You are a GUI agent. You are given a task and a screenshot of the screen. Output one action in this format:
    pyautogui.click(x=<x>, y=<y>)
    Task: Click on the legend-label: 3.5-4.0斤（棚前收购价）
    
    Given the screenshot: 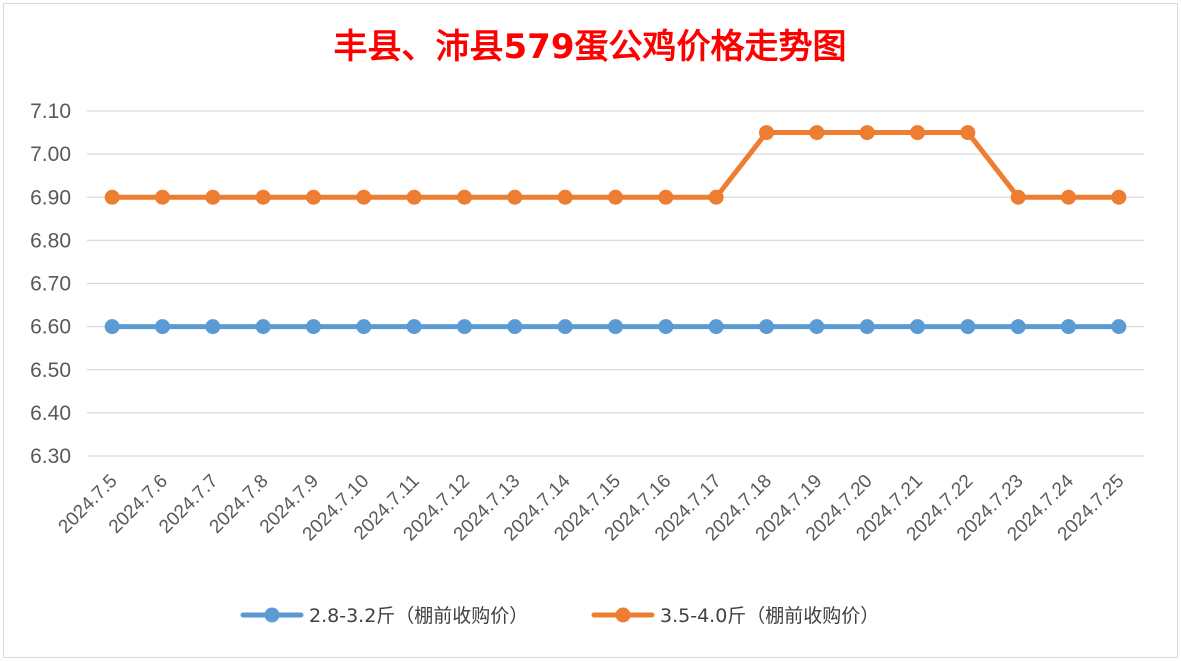 What is the action you would take?
    pyautogui.click(x=769, y=616)
    